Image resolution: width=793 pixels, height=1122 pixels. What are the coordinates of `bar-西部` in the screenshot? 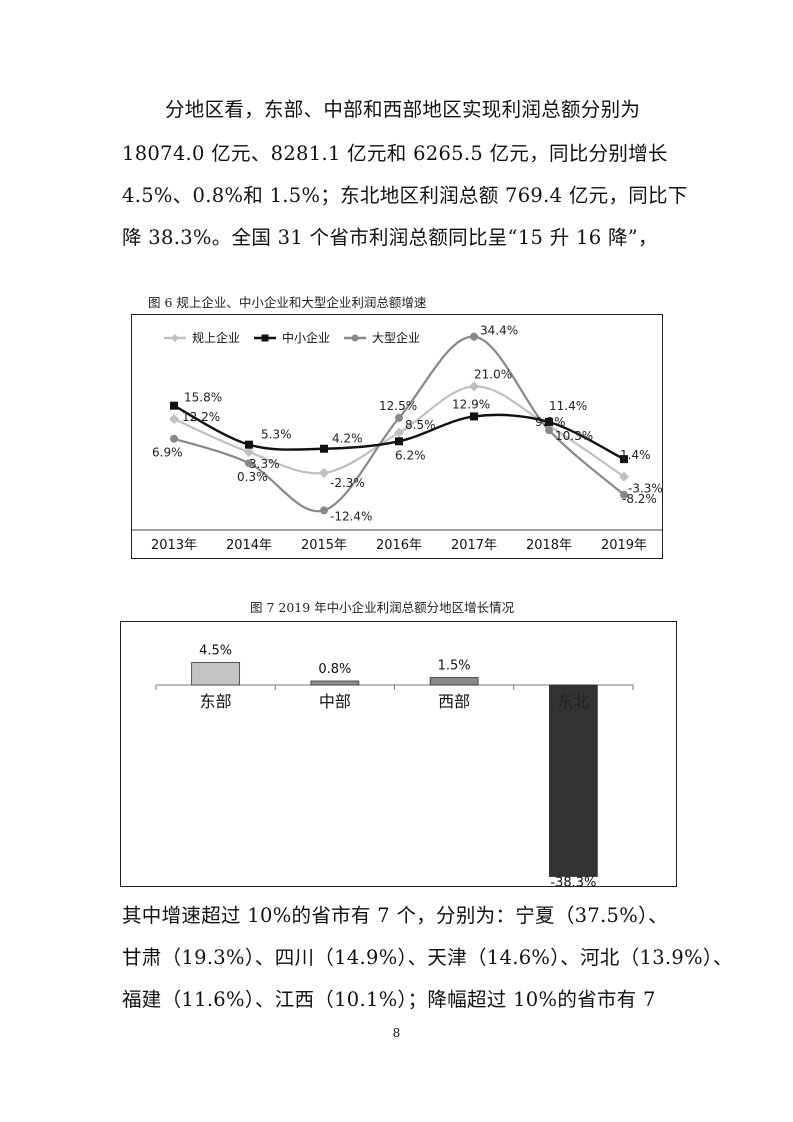 It's located at (454, 681).